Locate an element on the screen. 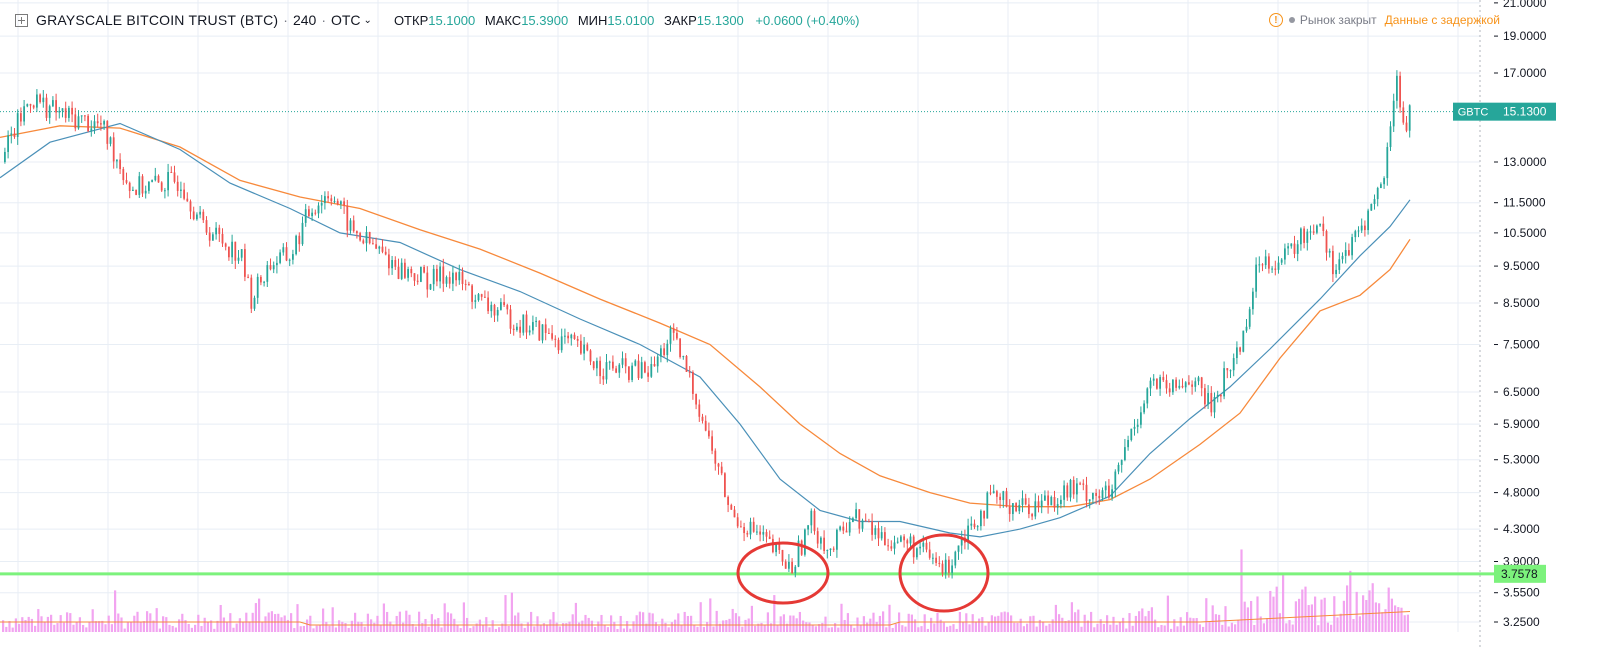  symbol-title: GRAYSCALE BITCOIN TRUST (BTC) is located at coordinates (157, 20).